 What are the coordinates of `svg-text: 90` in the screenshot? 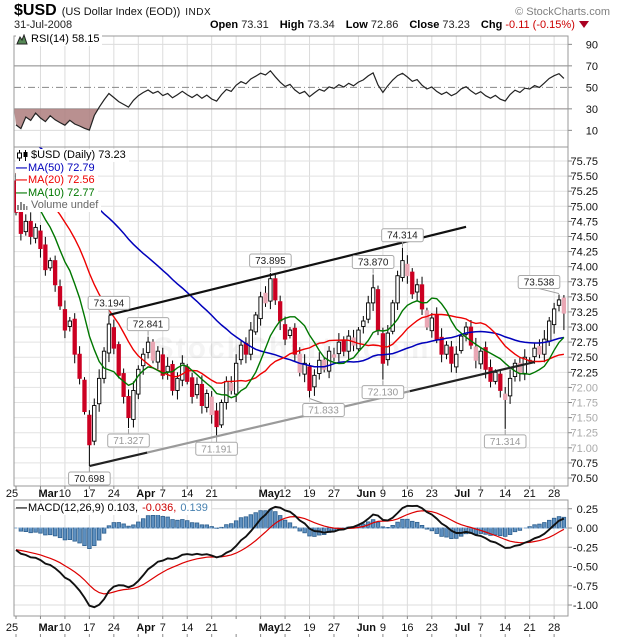 It's located at (592, 45).